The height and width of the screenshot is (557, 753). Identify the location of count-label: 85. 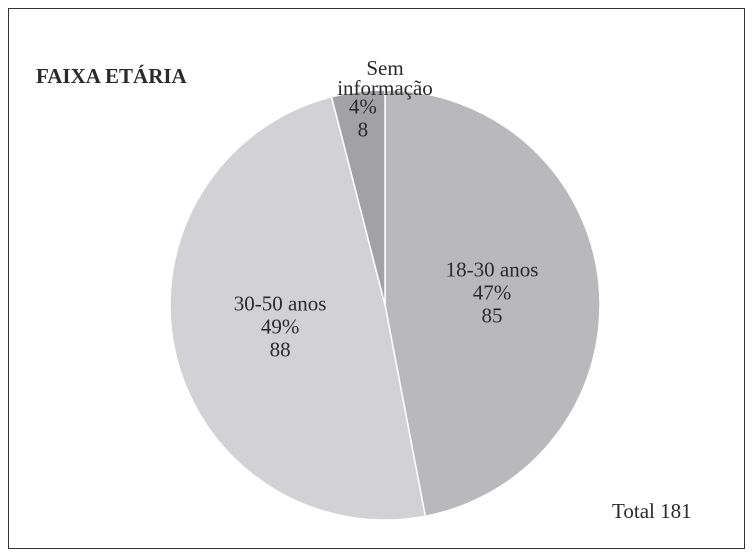
(492, 316).